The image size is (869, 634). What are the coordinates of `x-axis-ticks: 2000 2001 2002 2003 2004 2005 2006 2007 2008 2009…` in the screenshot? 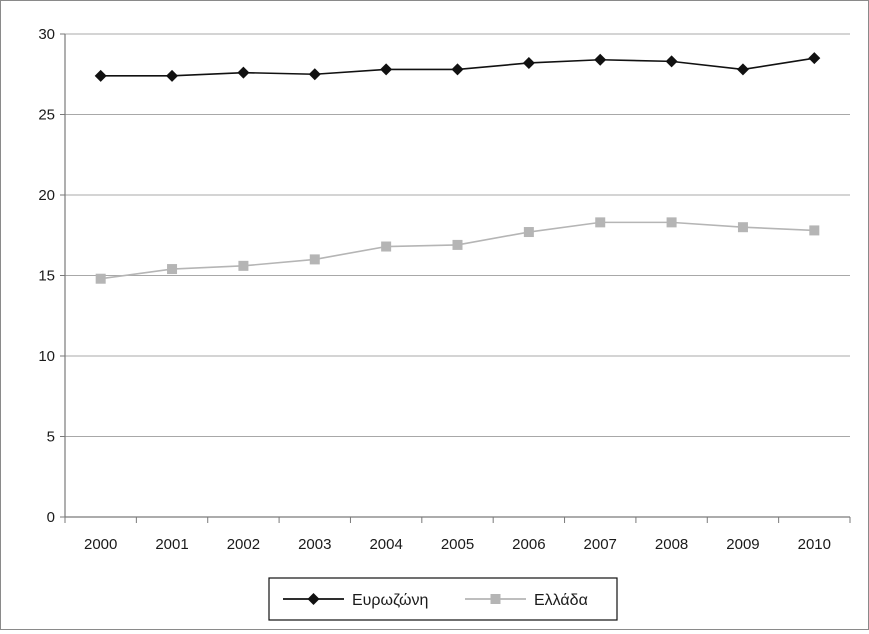 It's located at (457, 535).